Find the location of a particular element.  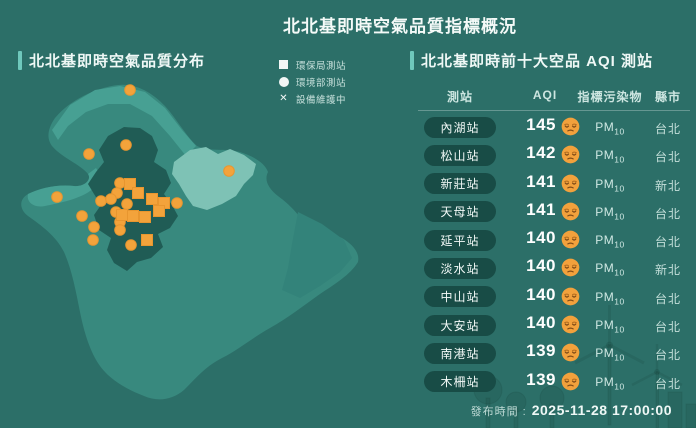

table-row: 淡水站 140 PM10 新北 is located at coordinates (552, 268).